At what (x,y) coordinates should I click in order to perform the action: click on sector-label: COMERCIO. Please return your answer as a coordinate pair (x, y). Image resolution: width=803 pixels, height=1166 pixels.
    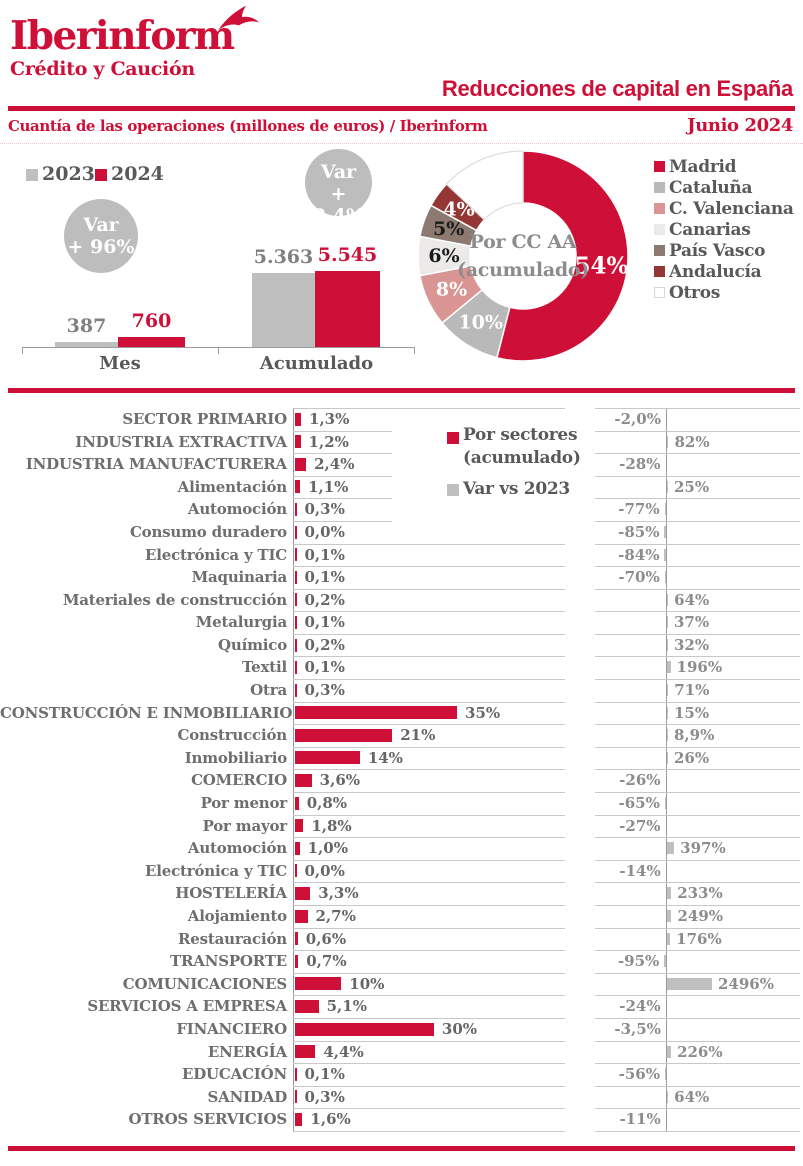
    Looking at the image, I should click on (239, 780).